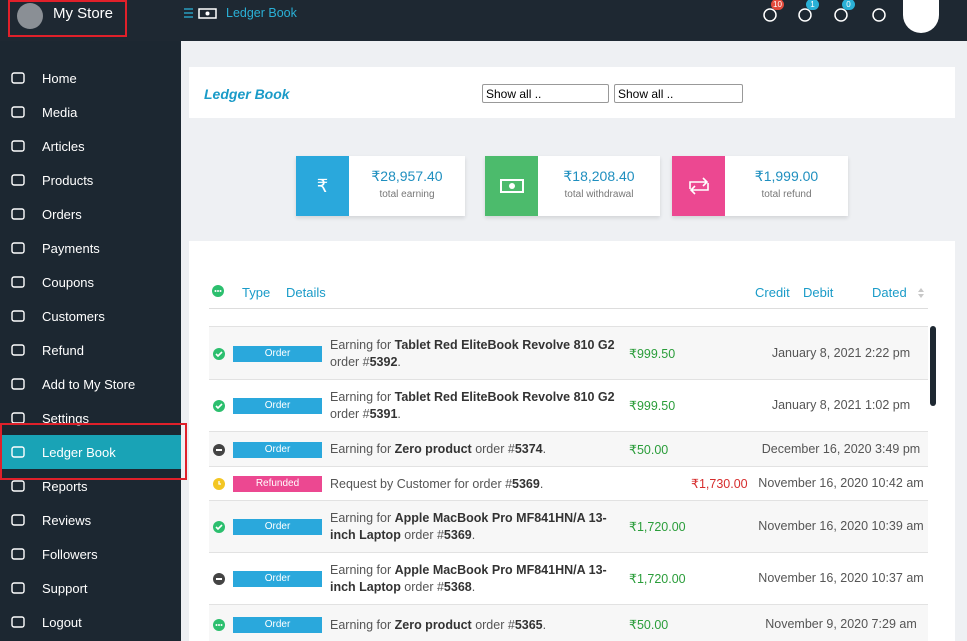 This screenshot has width=967, height=641. What do you see at coordinates (218, 291) in the screenshot?
I see `select-all-icon` at bounding box center [218, 291].